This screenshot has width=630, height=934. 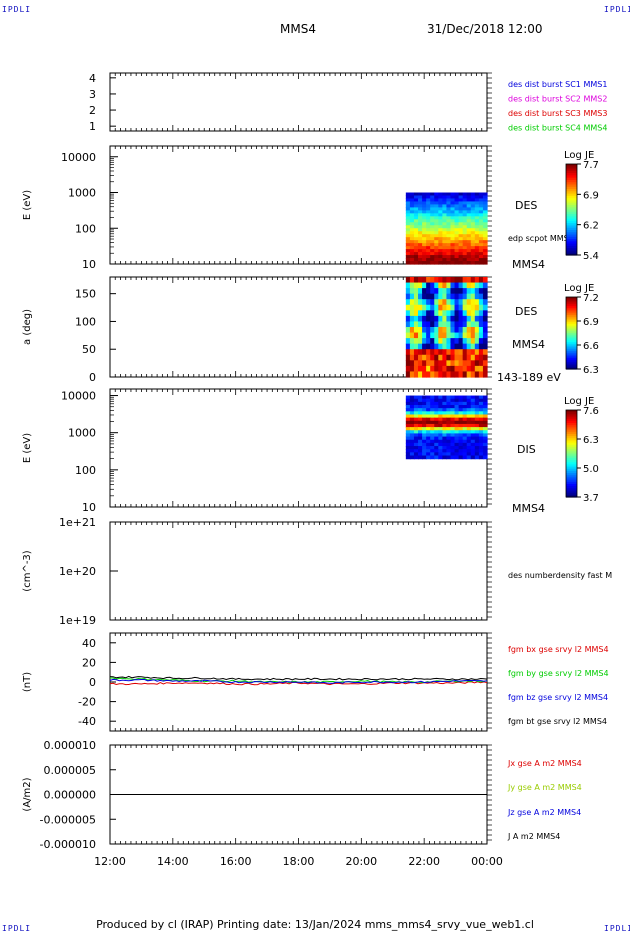 I want to click on legend-current-2: Jy gse A m2 MMS4, so click(x=544, y=787).